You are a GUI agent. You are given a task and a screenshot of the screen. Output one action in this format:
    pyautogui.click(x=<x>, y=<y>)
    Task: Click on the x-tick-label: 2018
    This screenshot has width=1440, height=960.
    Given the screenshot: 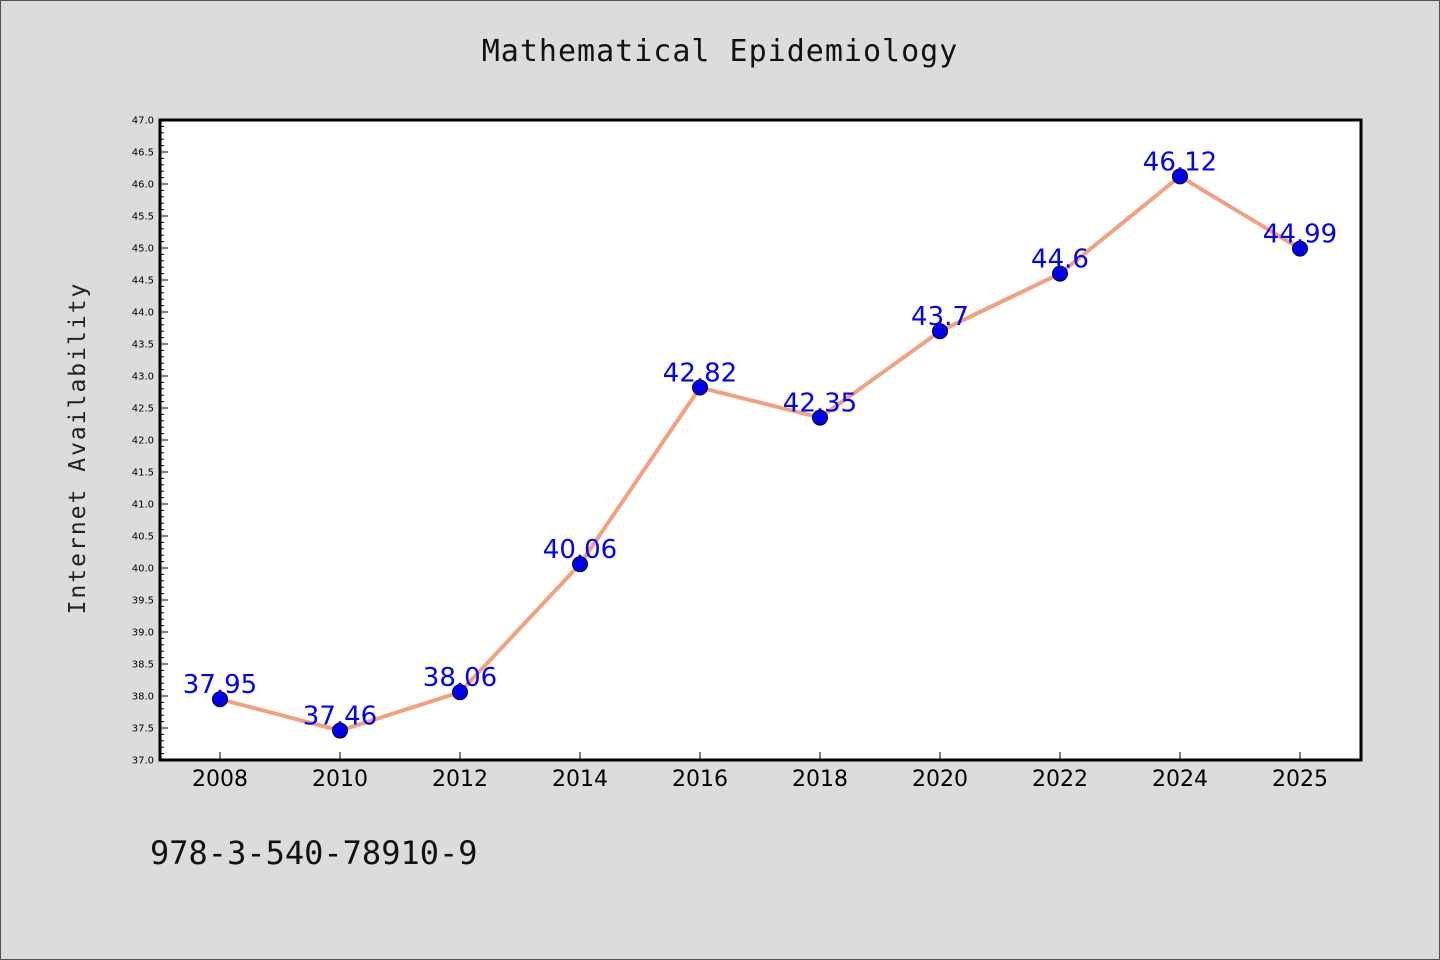 What is the action you would take?
    pyautogui.click(x=820, y=779)
    